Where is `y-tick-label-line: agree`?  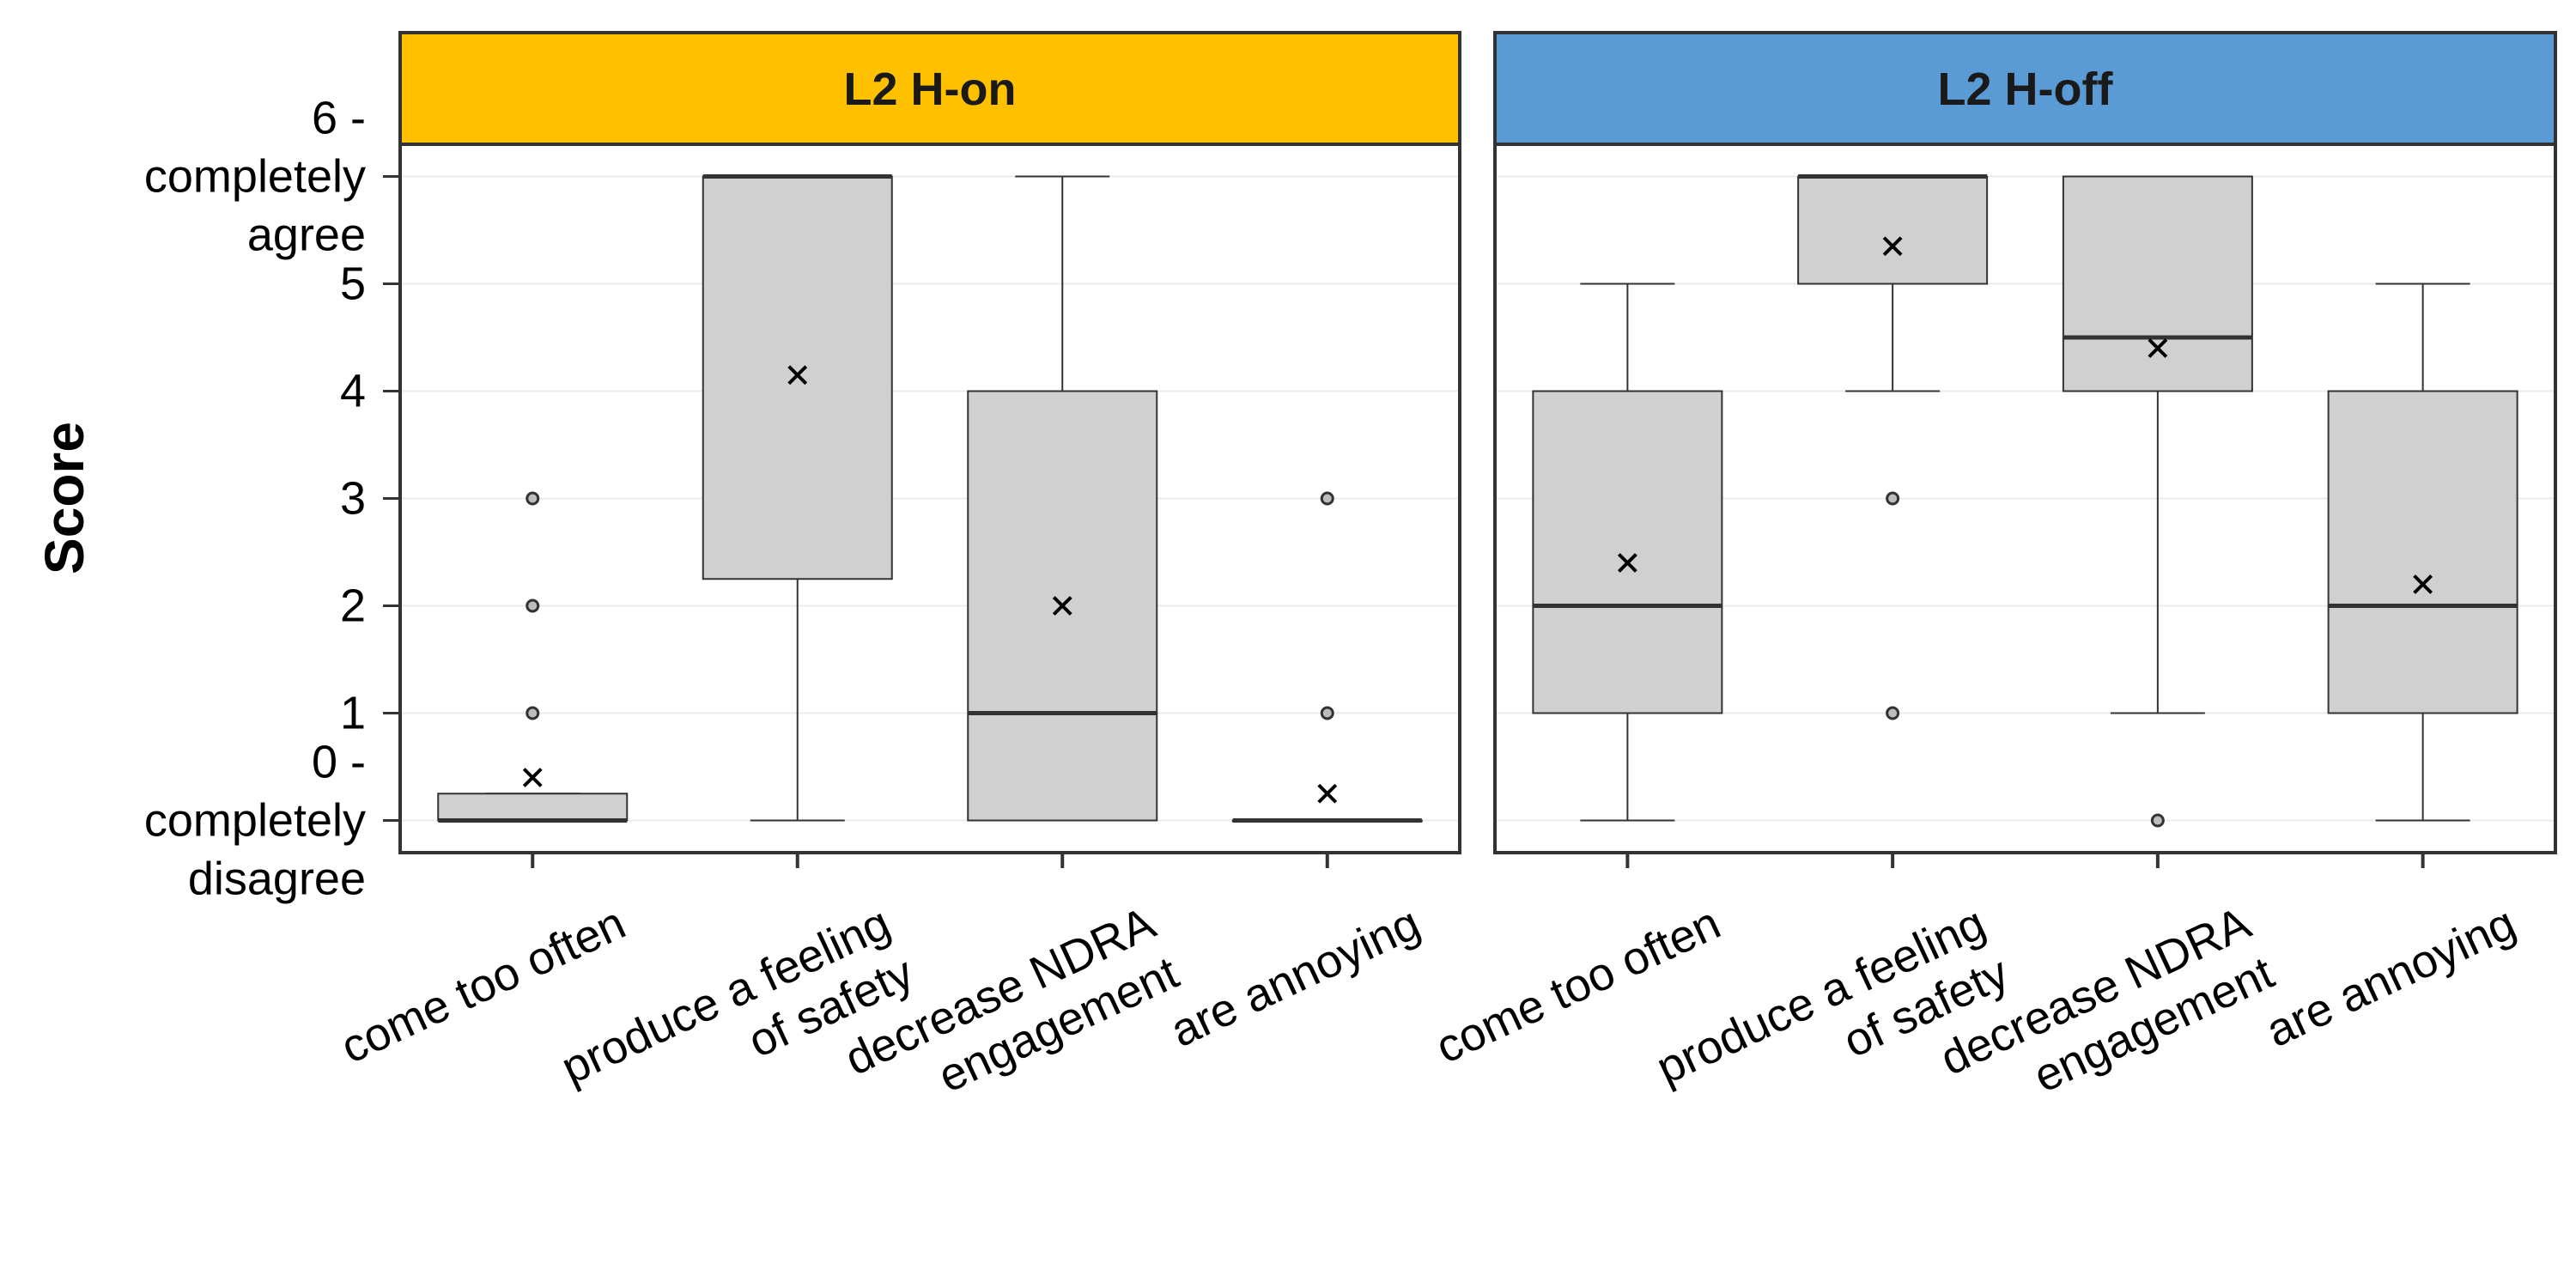 y-tick-label-line: agree is located at coordinates (306, 236).